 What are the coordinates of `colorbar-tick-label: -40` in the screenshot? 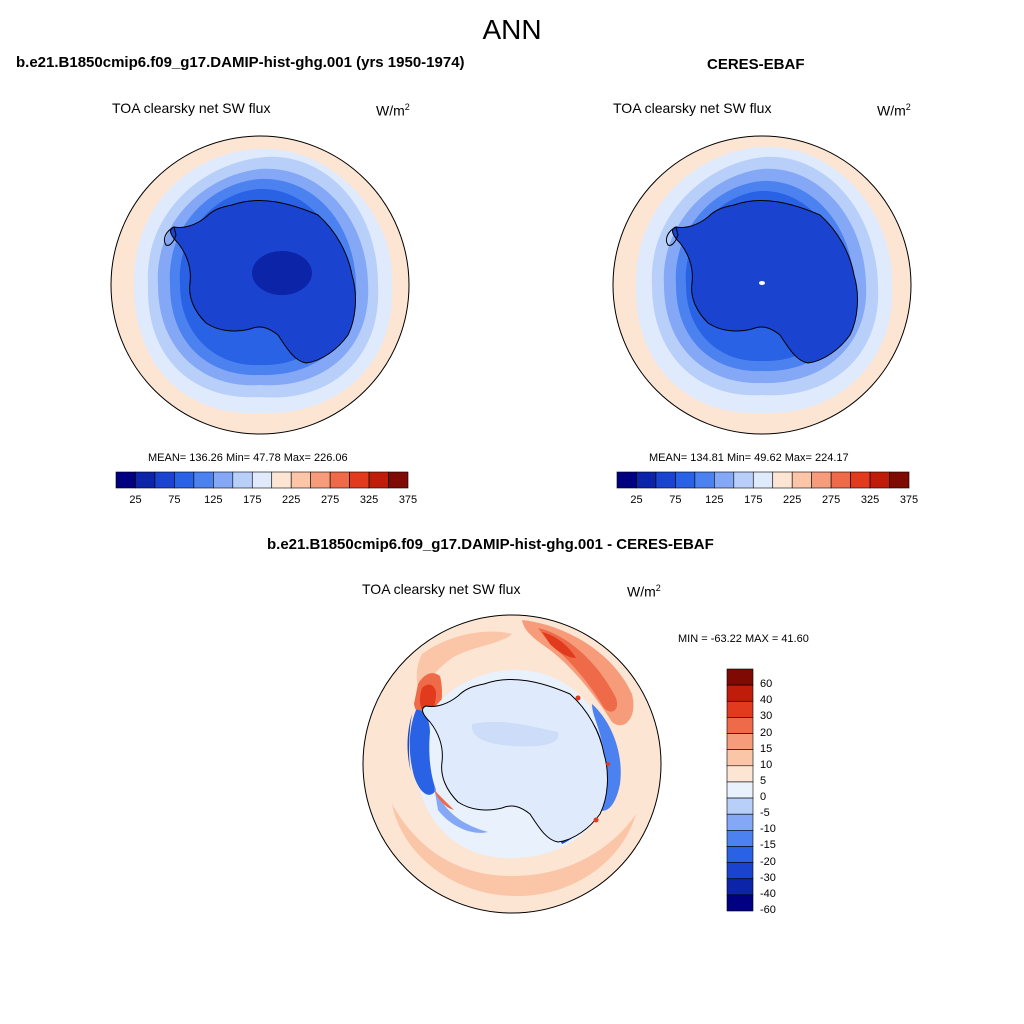 It's located at (768, 893).